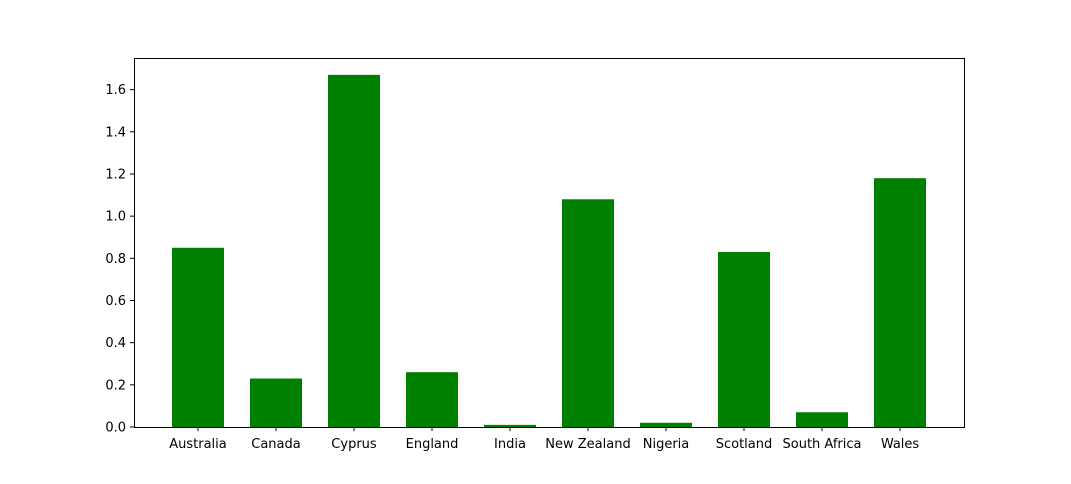 This screenshot has width=1071, height=484. I want to click on y-tick-label: 0.8, so click(115, 259).